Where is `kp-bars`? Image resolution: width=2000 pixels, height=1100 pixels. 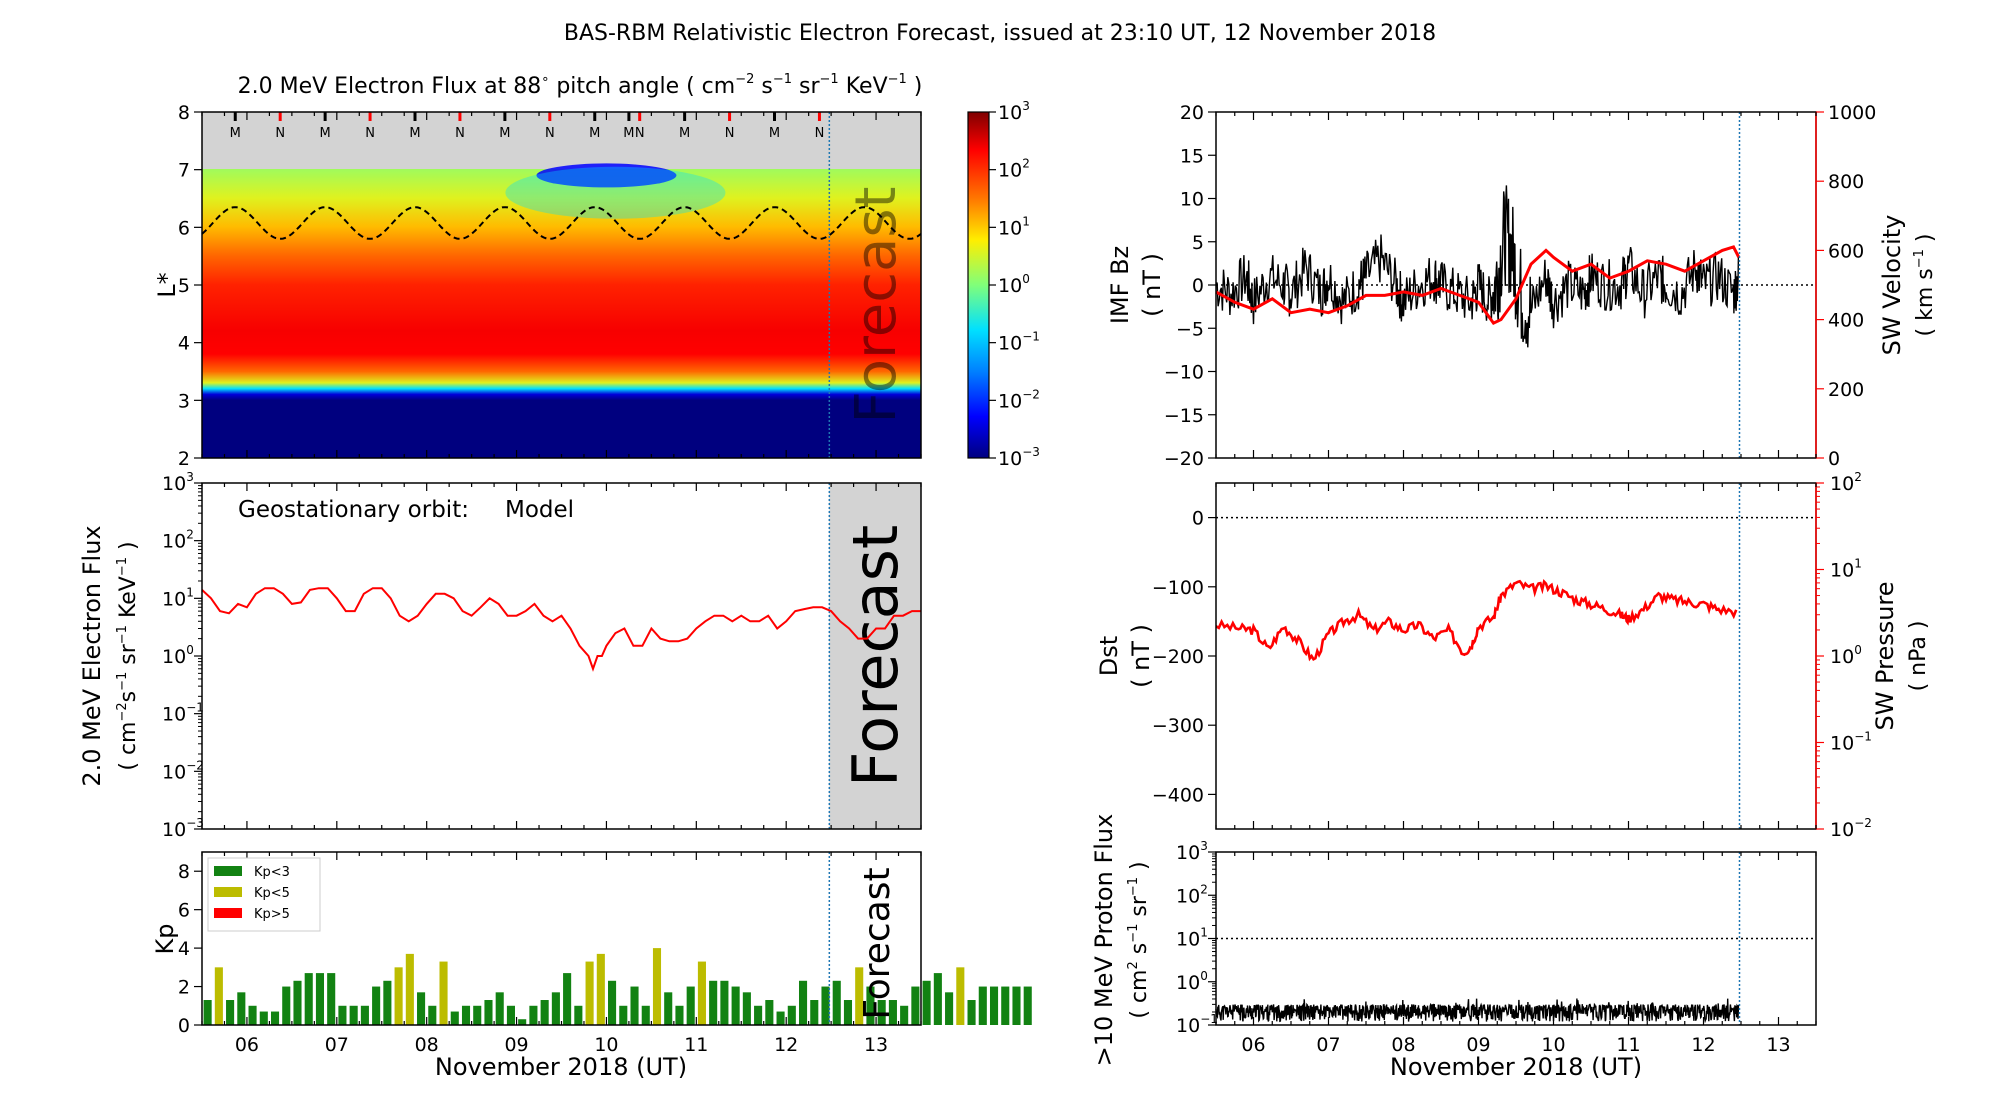 kp-bars is located at coordinates (617, 986).